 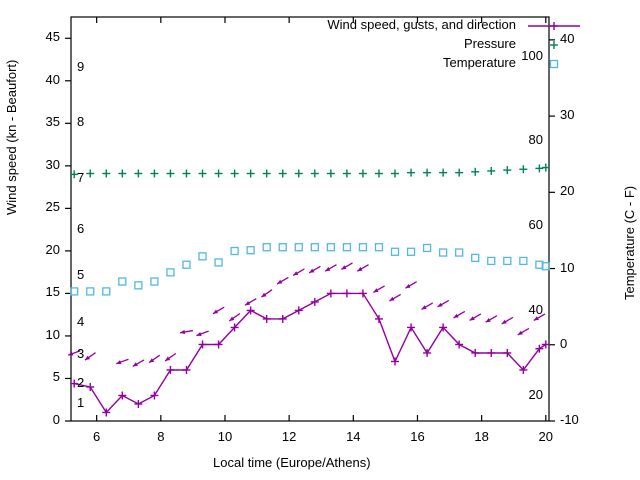 I want to click on legend-label-0: Wind speed, gusts, and direction, so click(x=421, y=24).